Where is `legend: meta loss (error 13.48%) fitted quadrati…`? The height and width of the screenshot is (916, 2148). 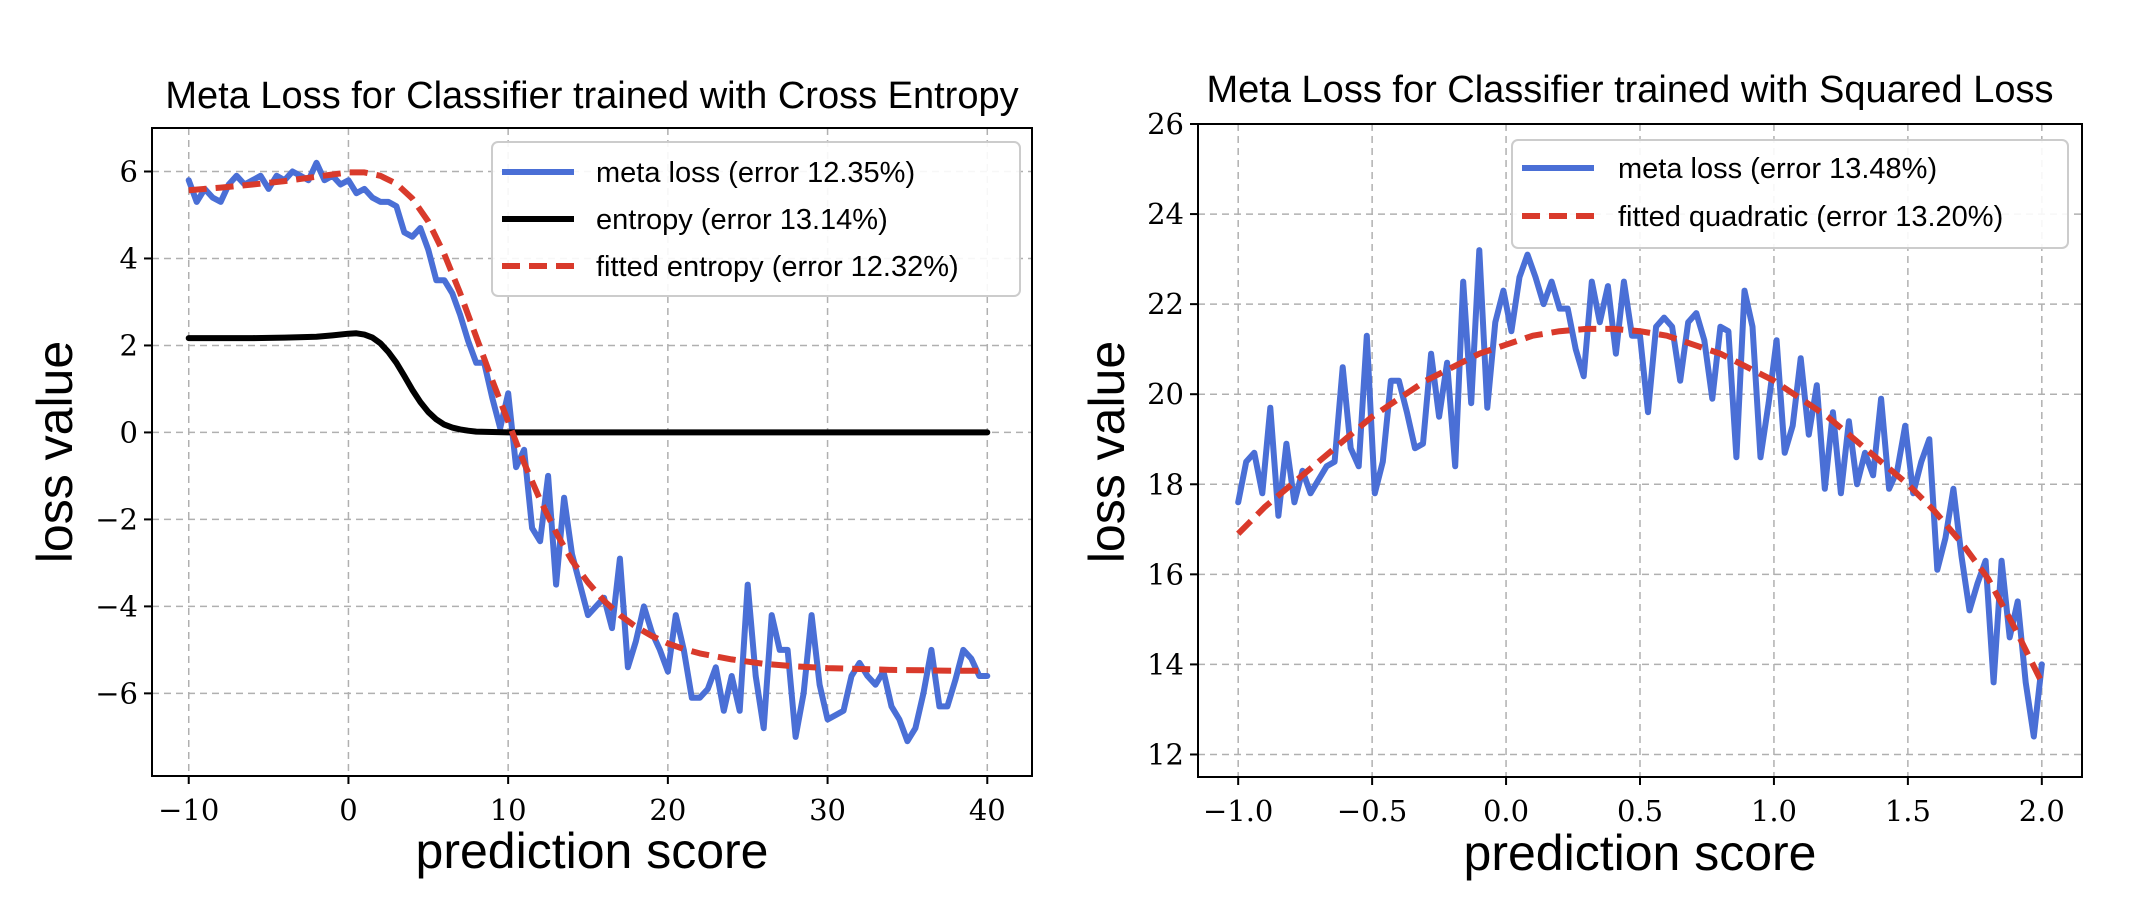
legend: meta loss (error 13.48%) fitted quadrati… is located at coordinates (1790, 194).